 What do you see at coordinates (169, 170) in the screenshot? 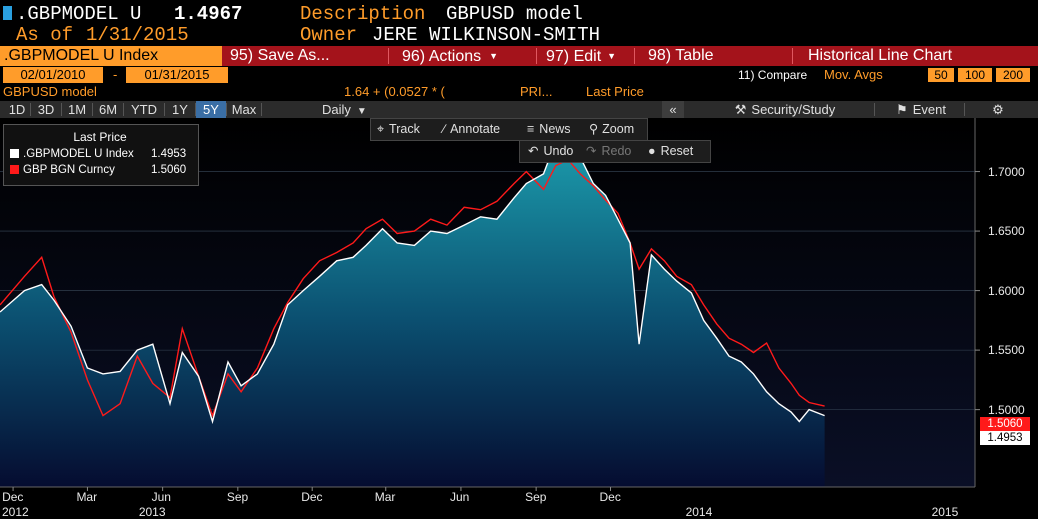
I see `legend-value: 1.5060` at bounding box center [169, 170].